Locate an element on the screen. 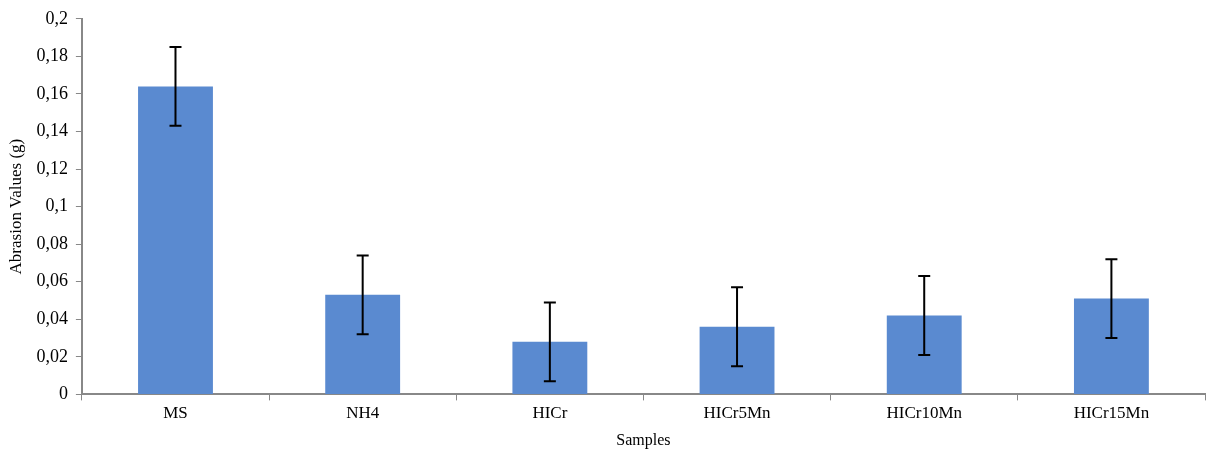 The width and height of the screenshot is (1209, 456). y-tick-label: 0,14 is located at coordinates (52, 130).